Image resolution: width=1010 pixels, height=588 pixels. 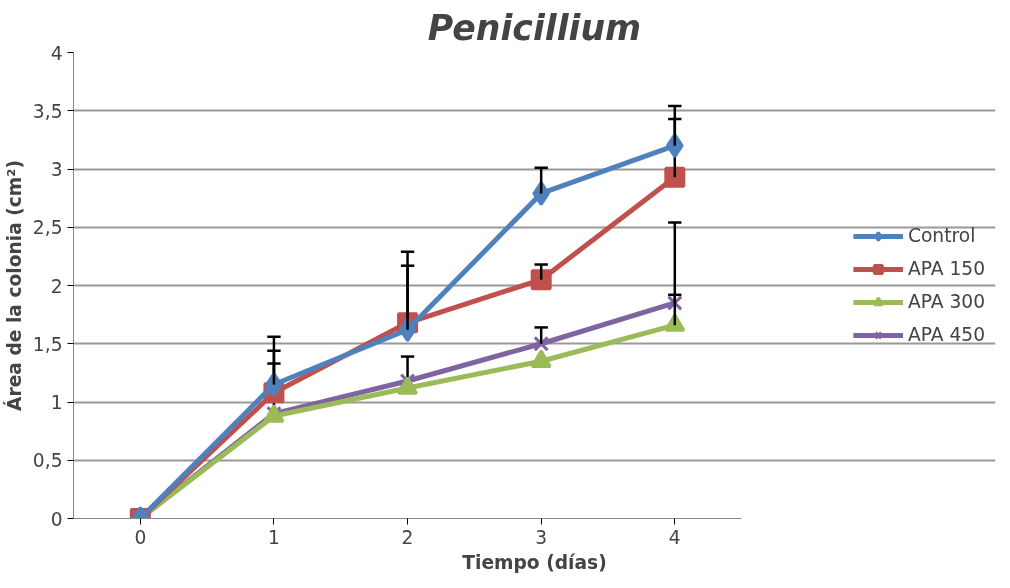 I want to click on x-tick-label: 4, so click(x=674, y=537).